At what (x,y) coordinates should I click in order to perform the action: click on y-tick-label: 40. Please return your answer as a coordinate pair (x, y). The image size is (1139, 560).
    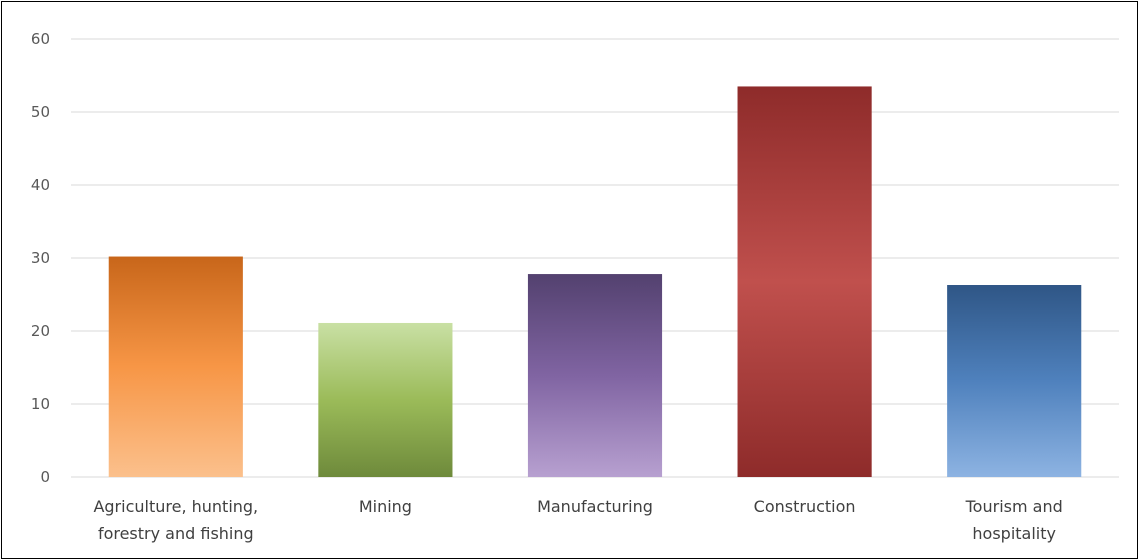
    Looking at the image, I should click on (40, 185).